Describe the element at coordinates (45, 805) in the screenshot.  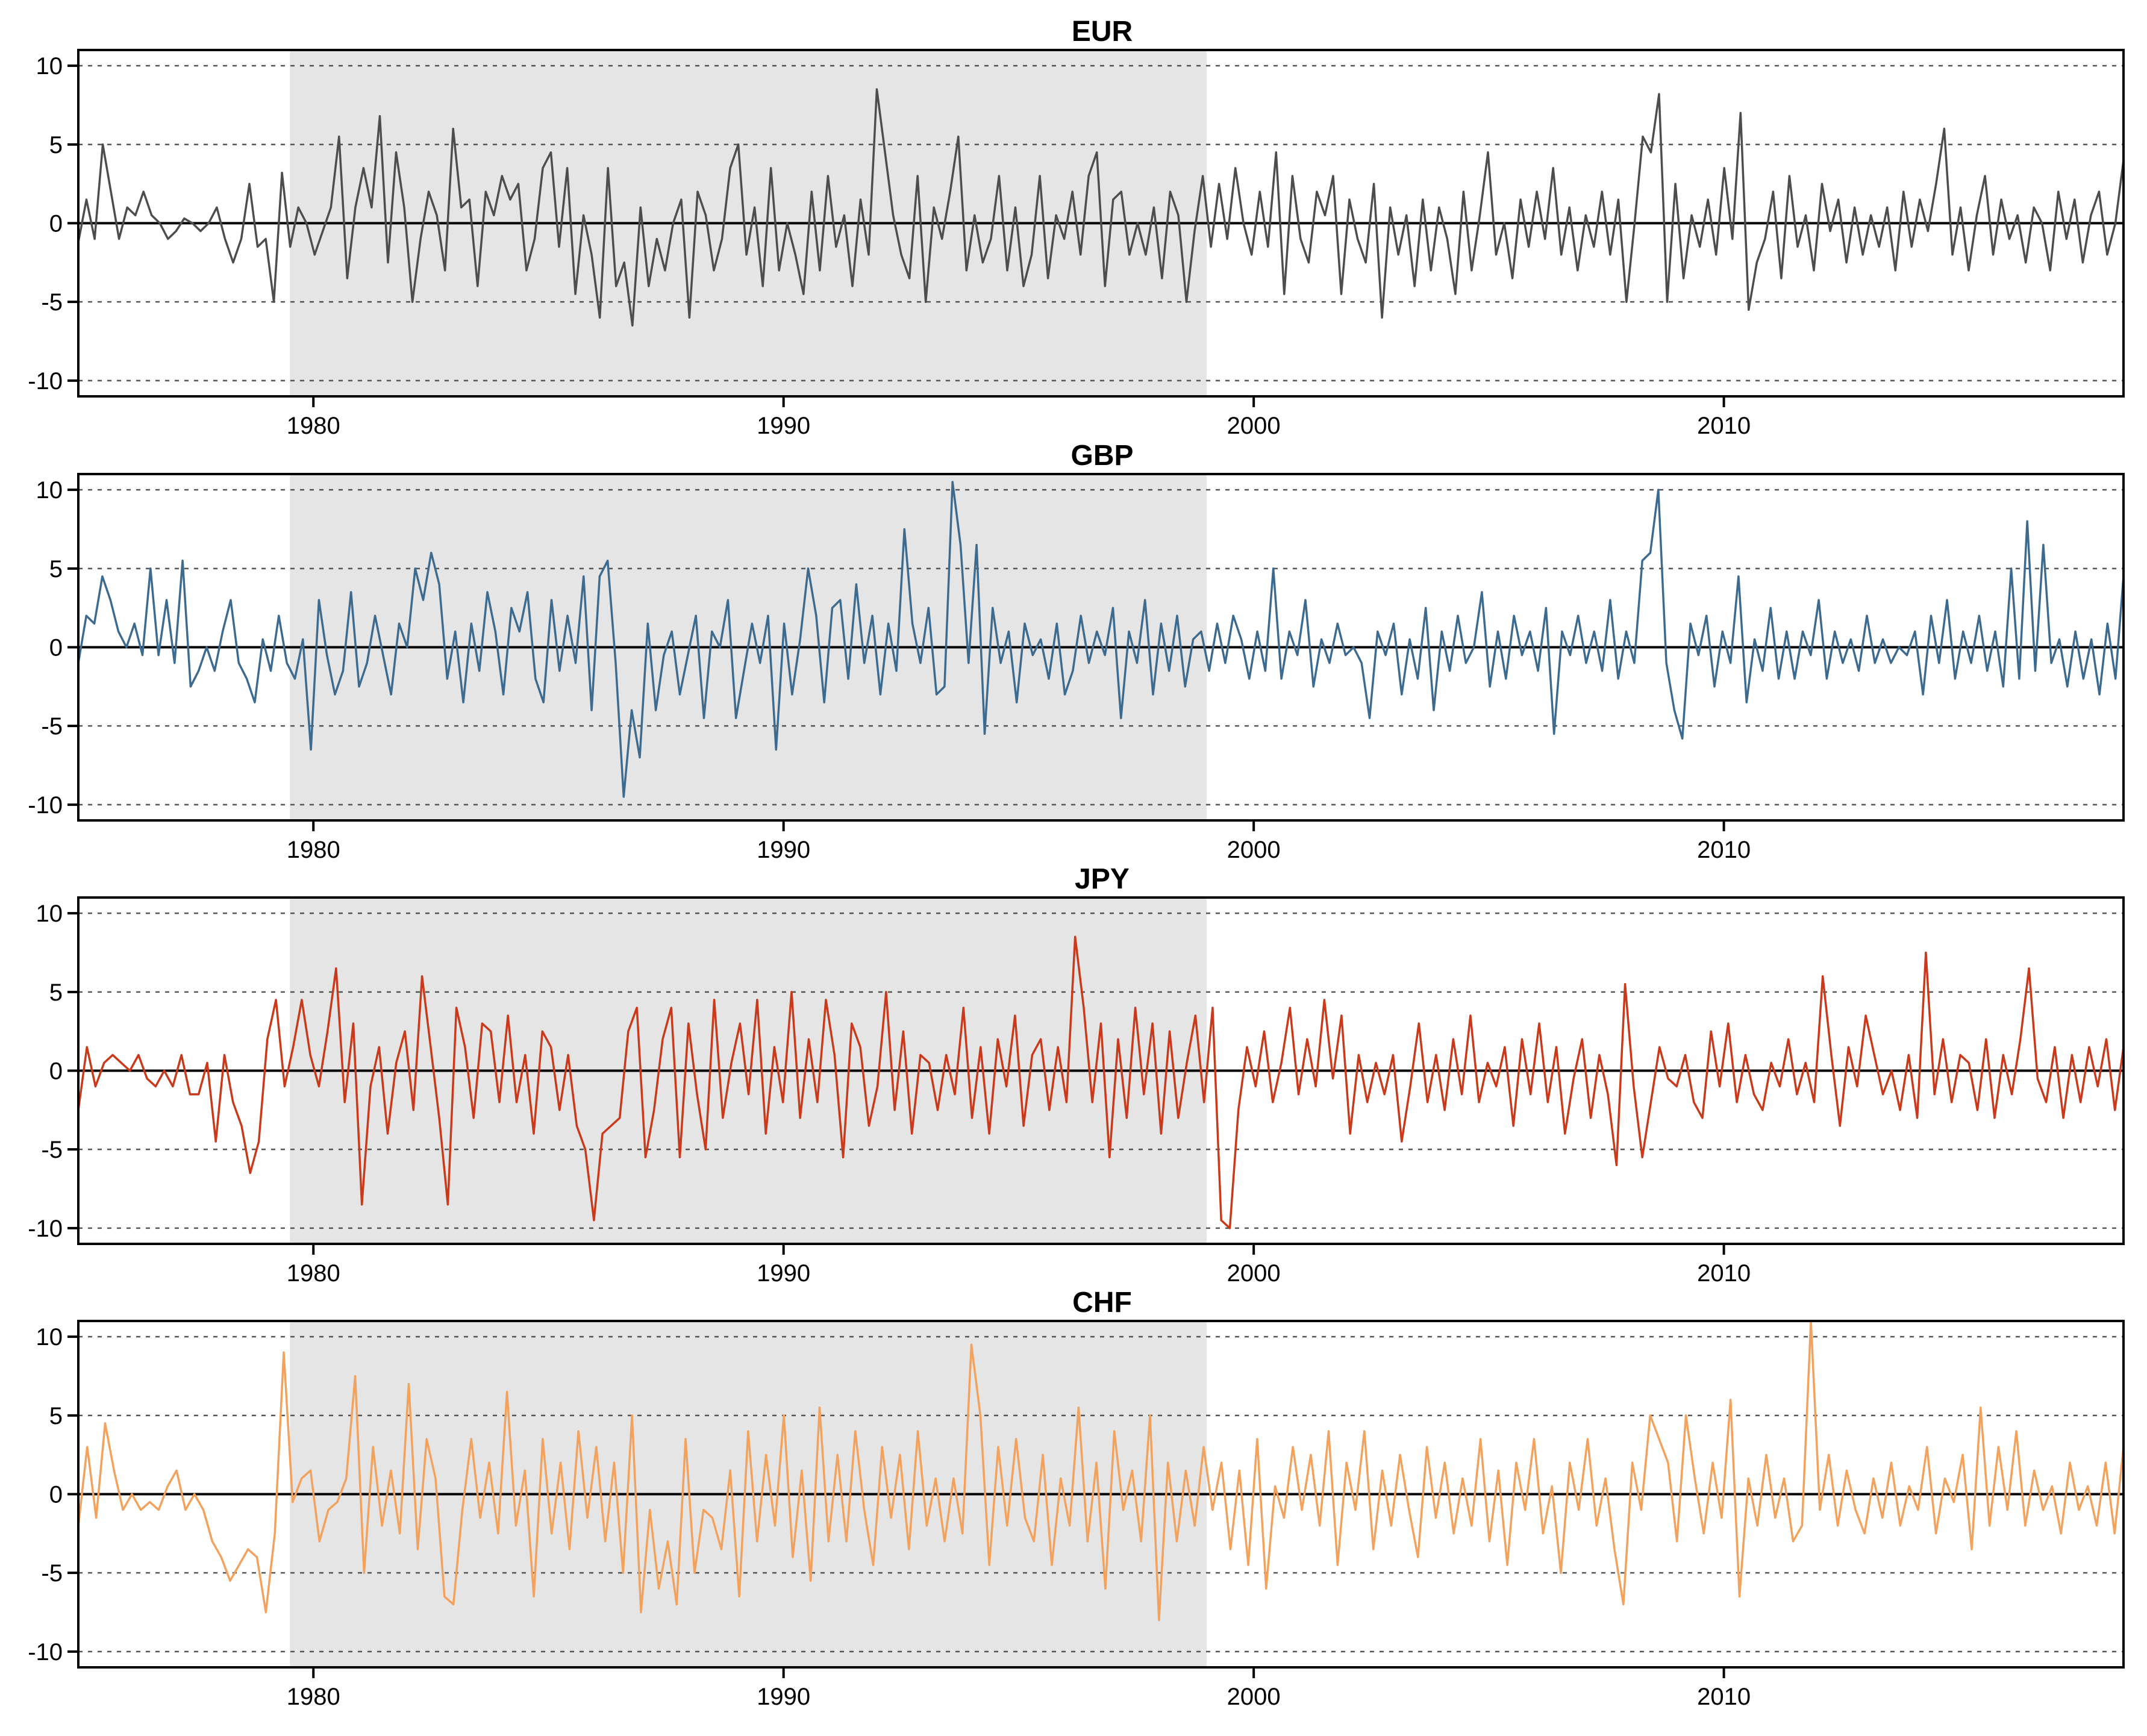
I see `gbp-y-tick-label: -10` at that location.